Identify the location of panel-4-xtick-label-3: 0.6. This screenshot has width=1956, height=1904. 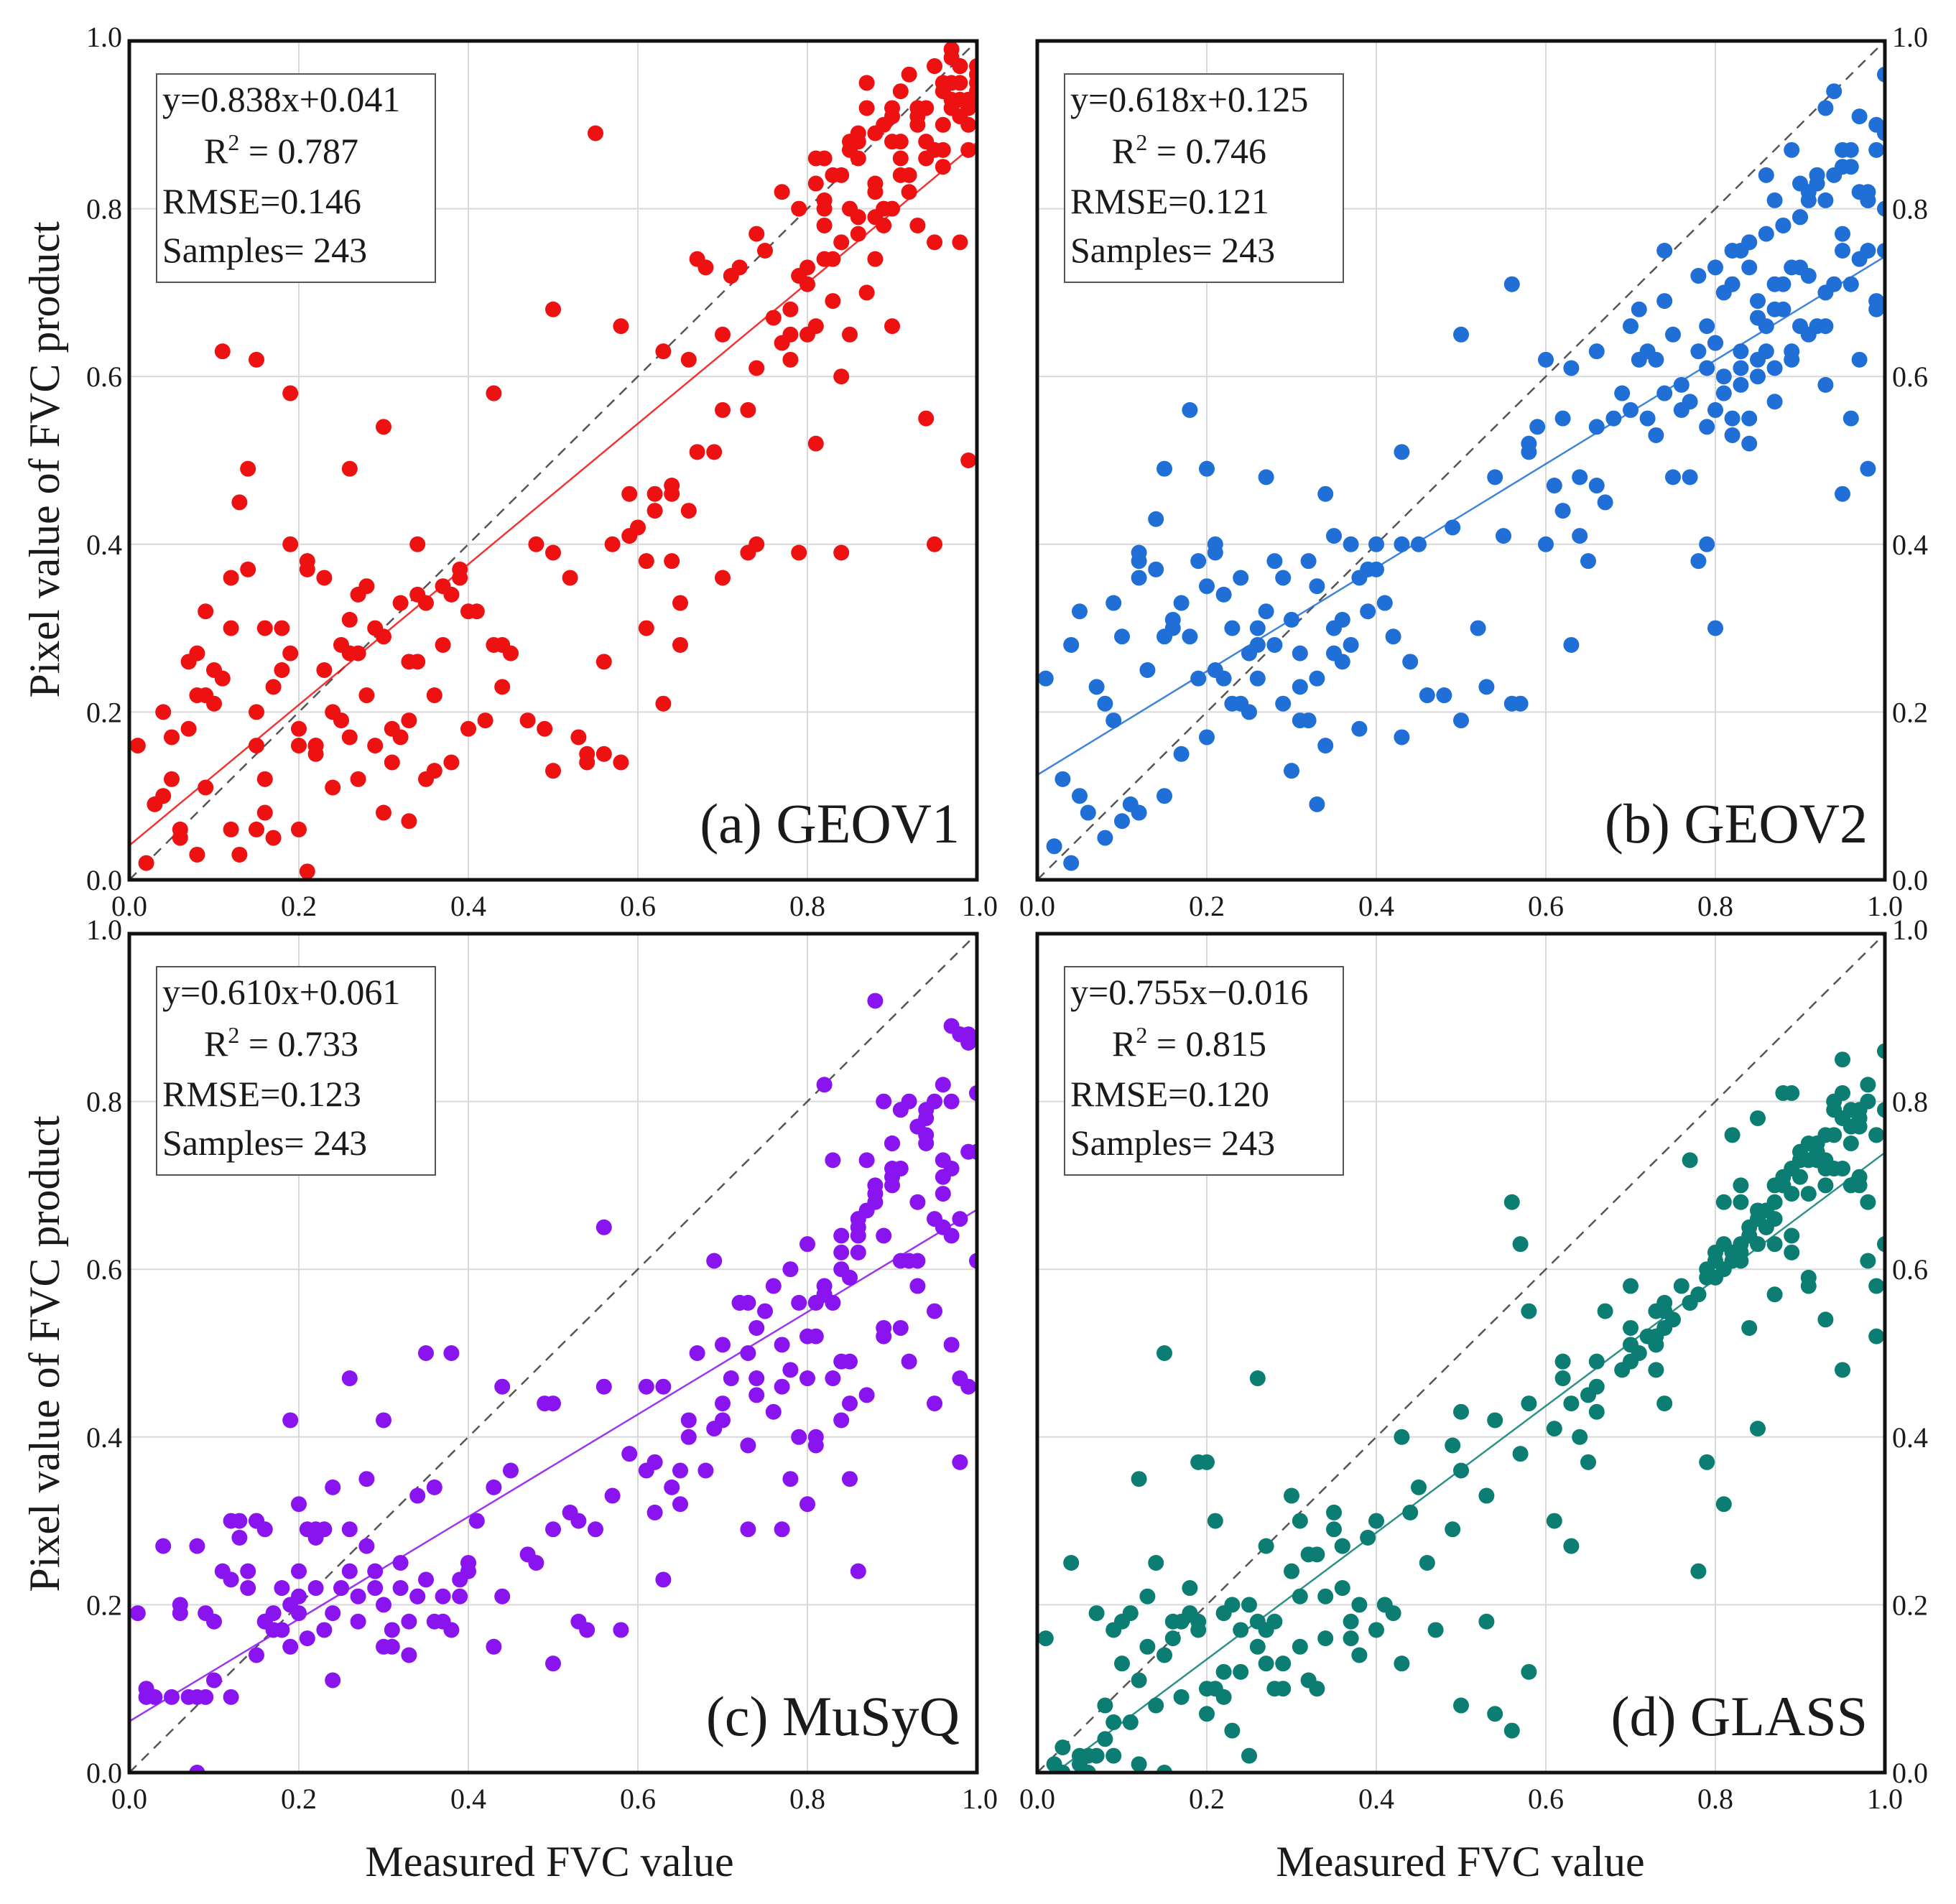
(1546, 1799).